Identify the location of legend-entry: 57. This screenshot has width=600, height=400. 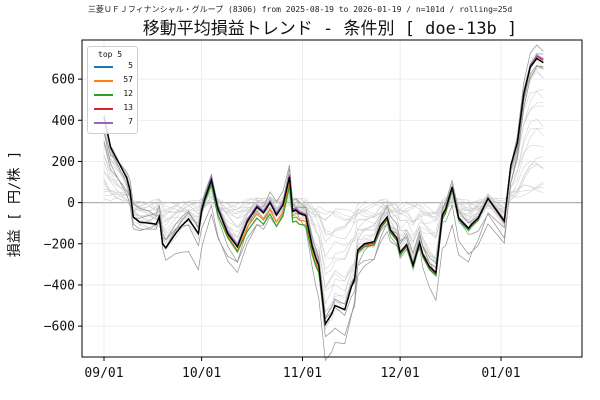
(114, 81).